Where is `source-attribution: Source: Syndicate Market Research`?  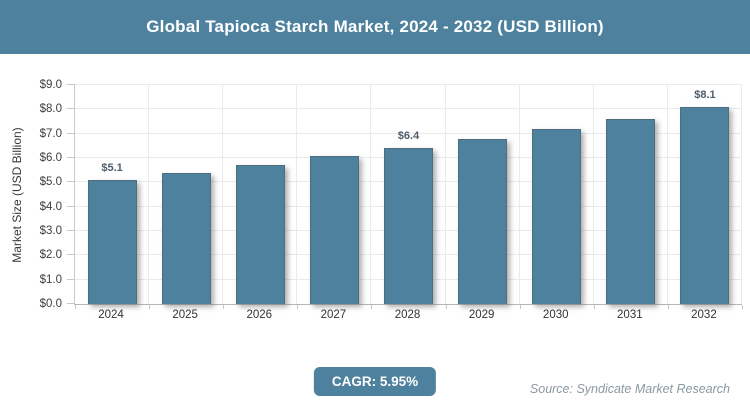
source-attribution: Source: Syndicate Market Research is located at coordinates (629, 389).